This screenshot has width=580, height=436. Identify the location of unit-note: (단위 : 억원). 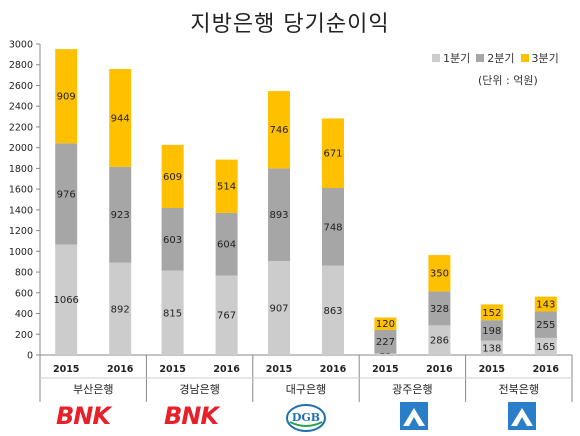
(508, 80).